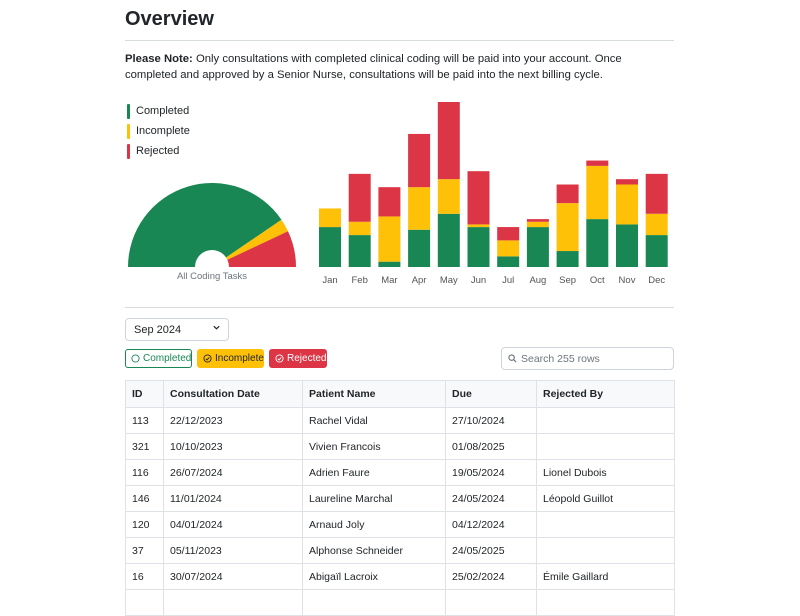 The height and width of the screenshot is (616, 800). I want to click on table-row: 120 04/01/2024 Arnaud Joly 04/12/2024, so click(400, 524).